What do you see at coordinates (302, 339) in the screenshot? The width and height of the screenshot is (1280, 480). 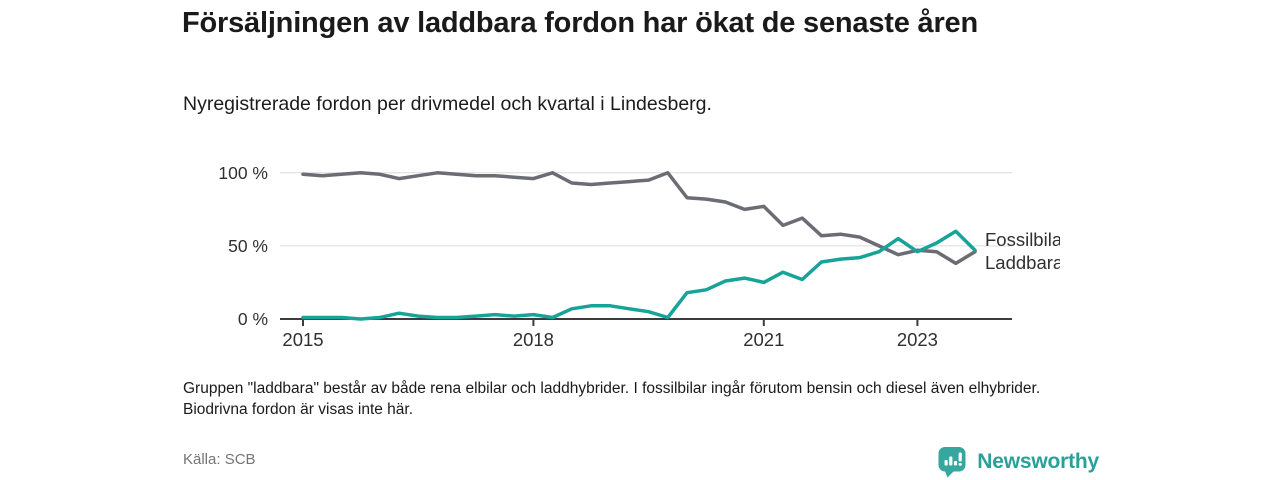 I see `x-tick-label: 2015` at bounding box center [302, 339].